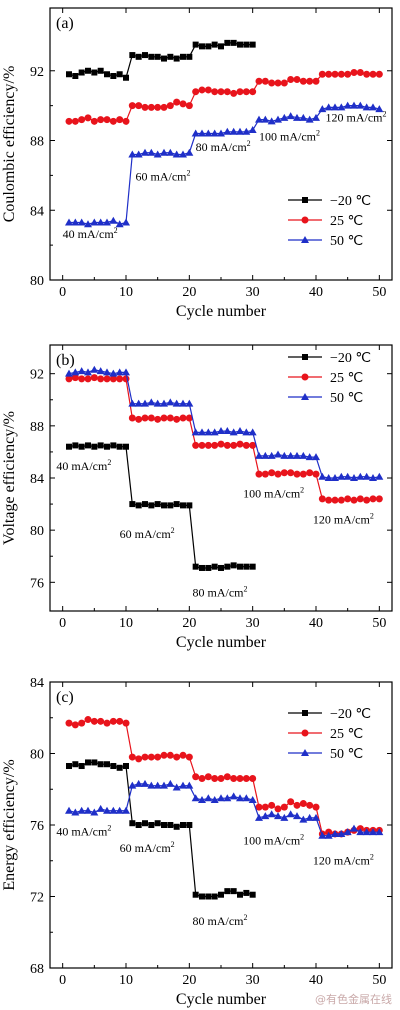 The height and width of the screenshot is (1010, 400). Describe the element at coordinates (37, 427) in the screenshot. I see `y-tick-label: 88` at that location.